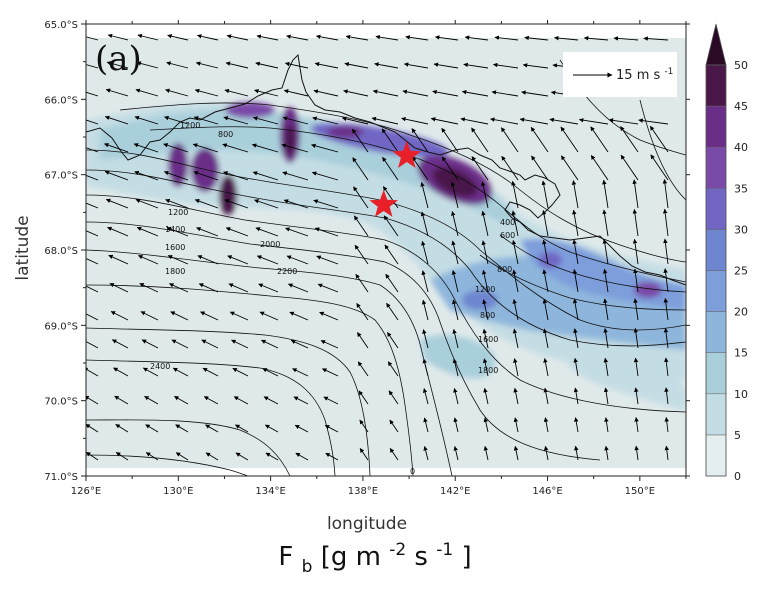 The image size is (761, 589). I want to click on contour-label: 1600, so click(488, 339).